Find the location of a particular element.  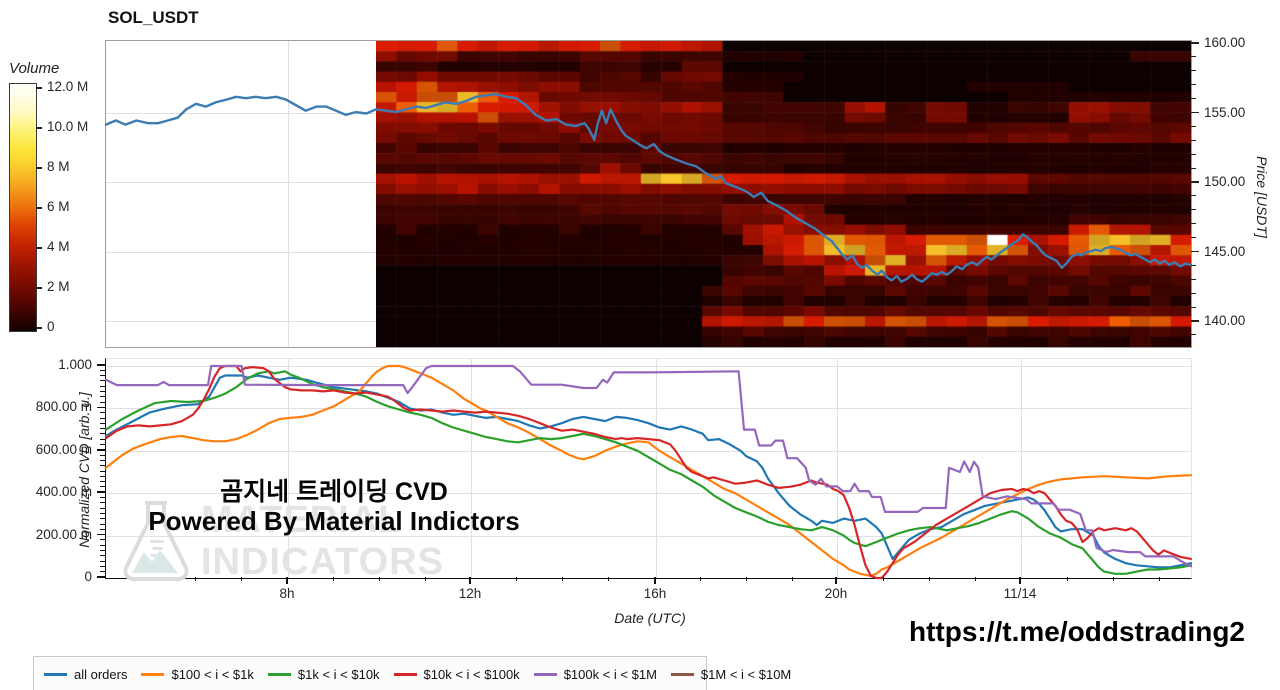

legend-label: $10k < i < $100k is located at coordinates (471, 674).